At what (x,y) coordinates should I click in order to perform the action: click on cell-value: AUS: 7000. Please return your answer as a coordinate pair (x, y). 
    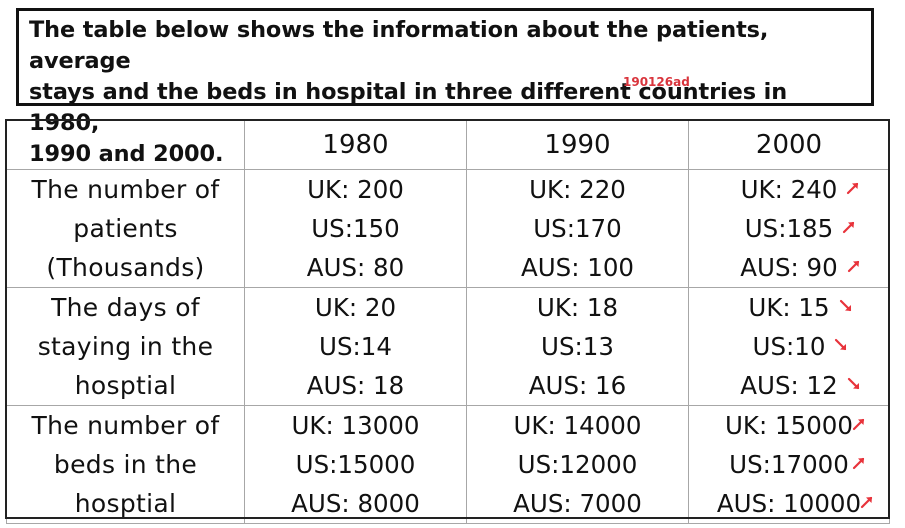
    Looking at the image, I should click on (577, 503).